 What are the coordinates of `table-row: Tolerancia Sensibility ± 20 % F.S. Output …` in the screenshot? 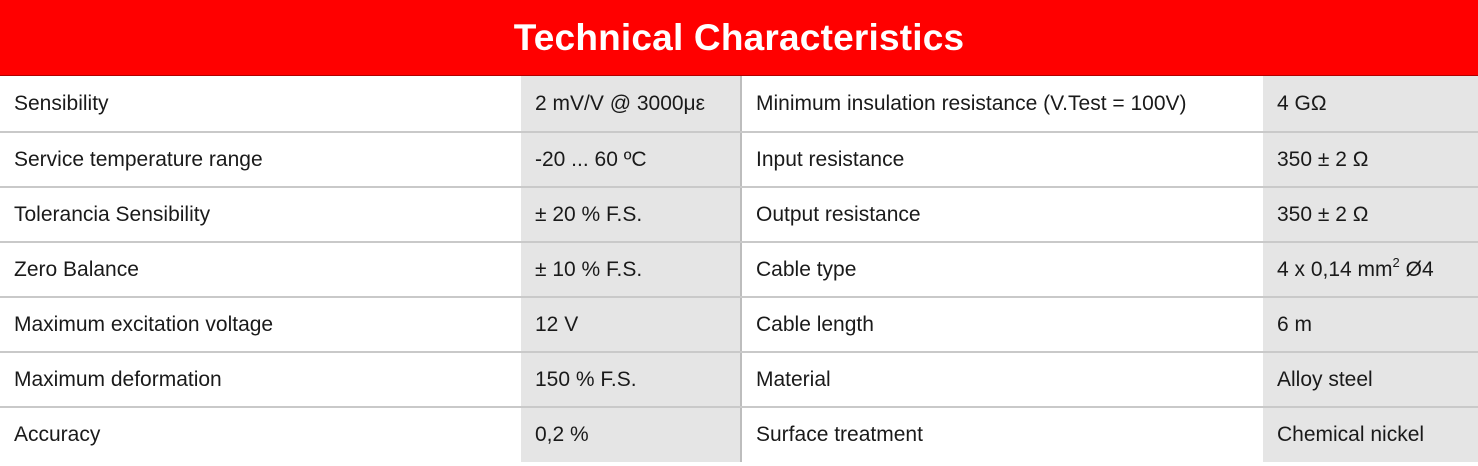 It's located at (739, 215).